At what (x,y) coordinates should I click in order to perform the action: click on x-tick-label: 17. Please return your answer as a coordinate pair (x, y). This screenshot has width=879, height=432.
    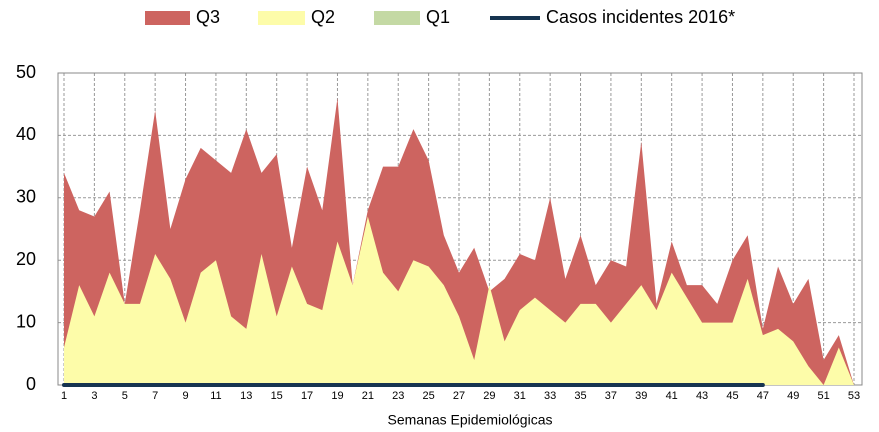
    Looking at the image, I should click on (307, 396).